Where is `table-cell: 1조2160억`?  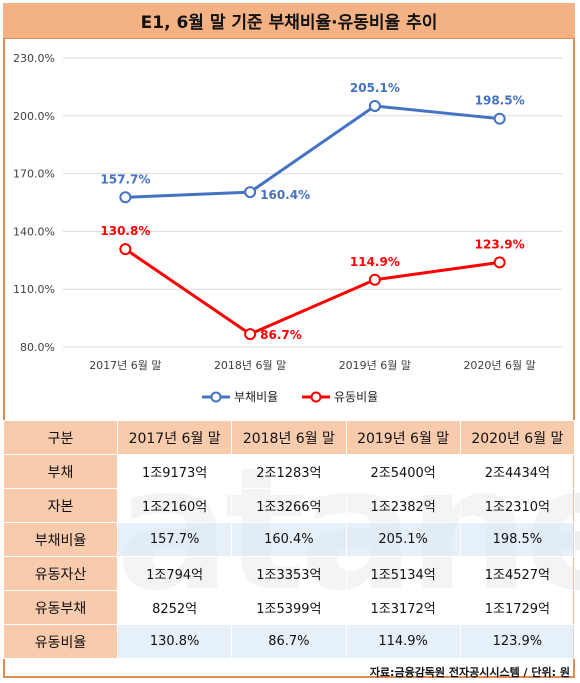 table-cell: 1조2160억 is located at coordinates (174, 505).